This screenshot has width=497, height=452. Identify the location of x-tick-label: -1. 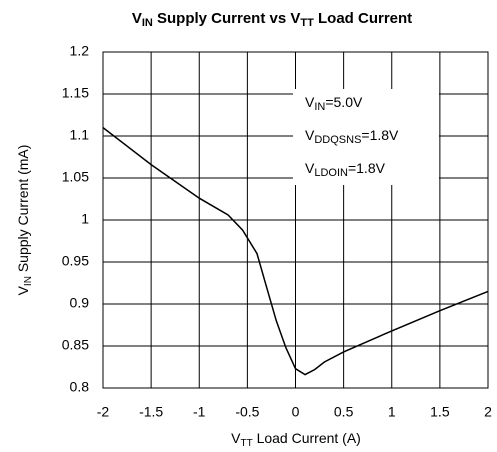
(199, 412).